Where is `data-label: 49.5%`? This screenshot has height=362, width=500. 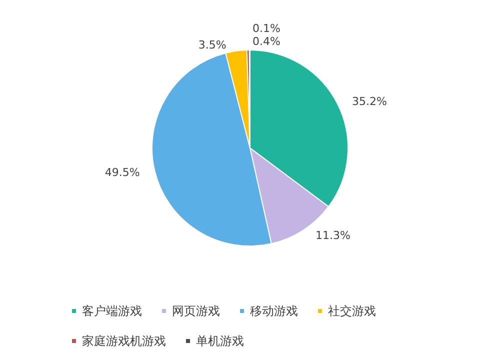
data-label: 49.5% is located at coordinates (122, 172).